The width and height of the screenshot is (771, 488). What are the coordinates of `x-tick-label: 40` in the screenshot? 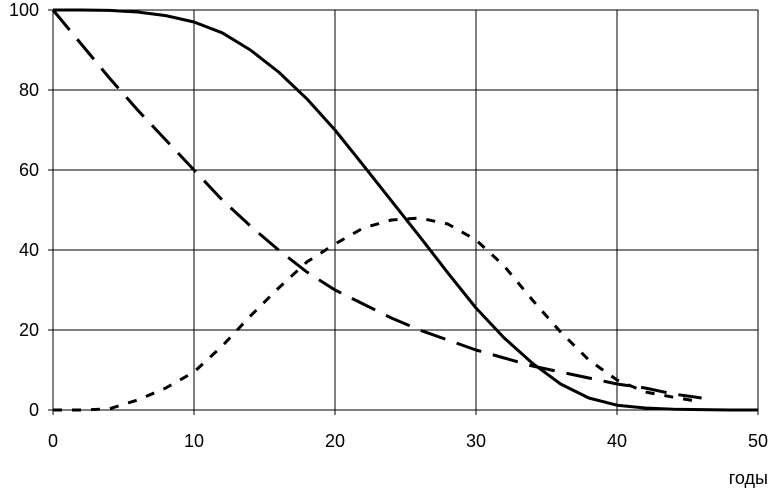 It's located at (617, 441).